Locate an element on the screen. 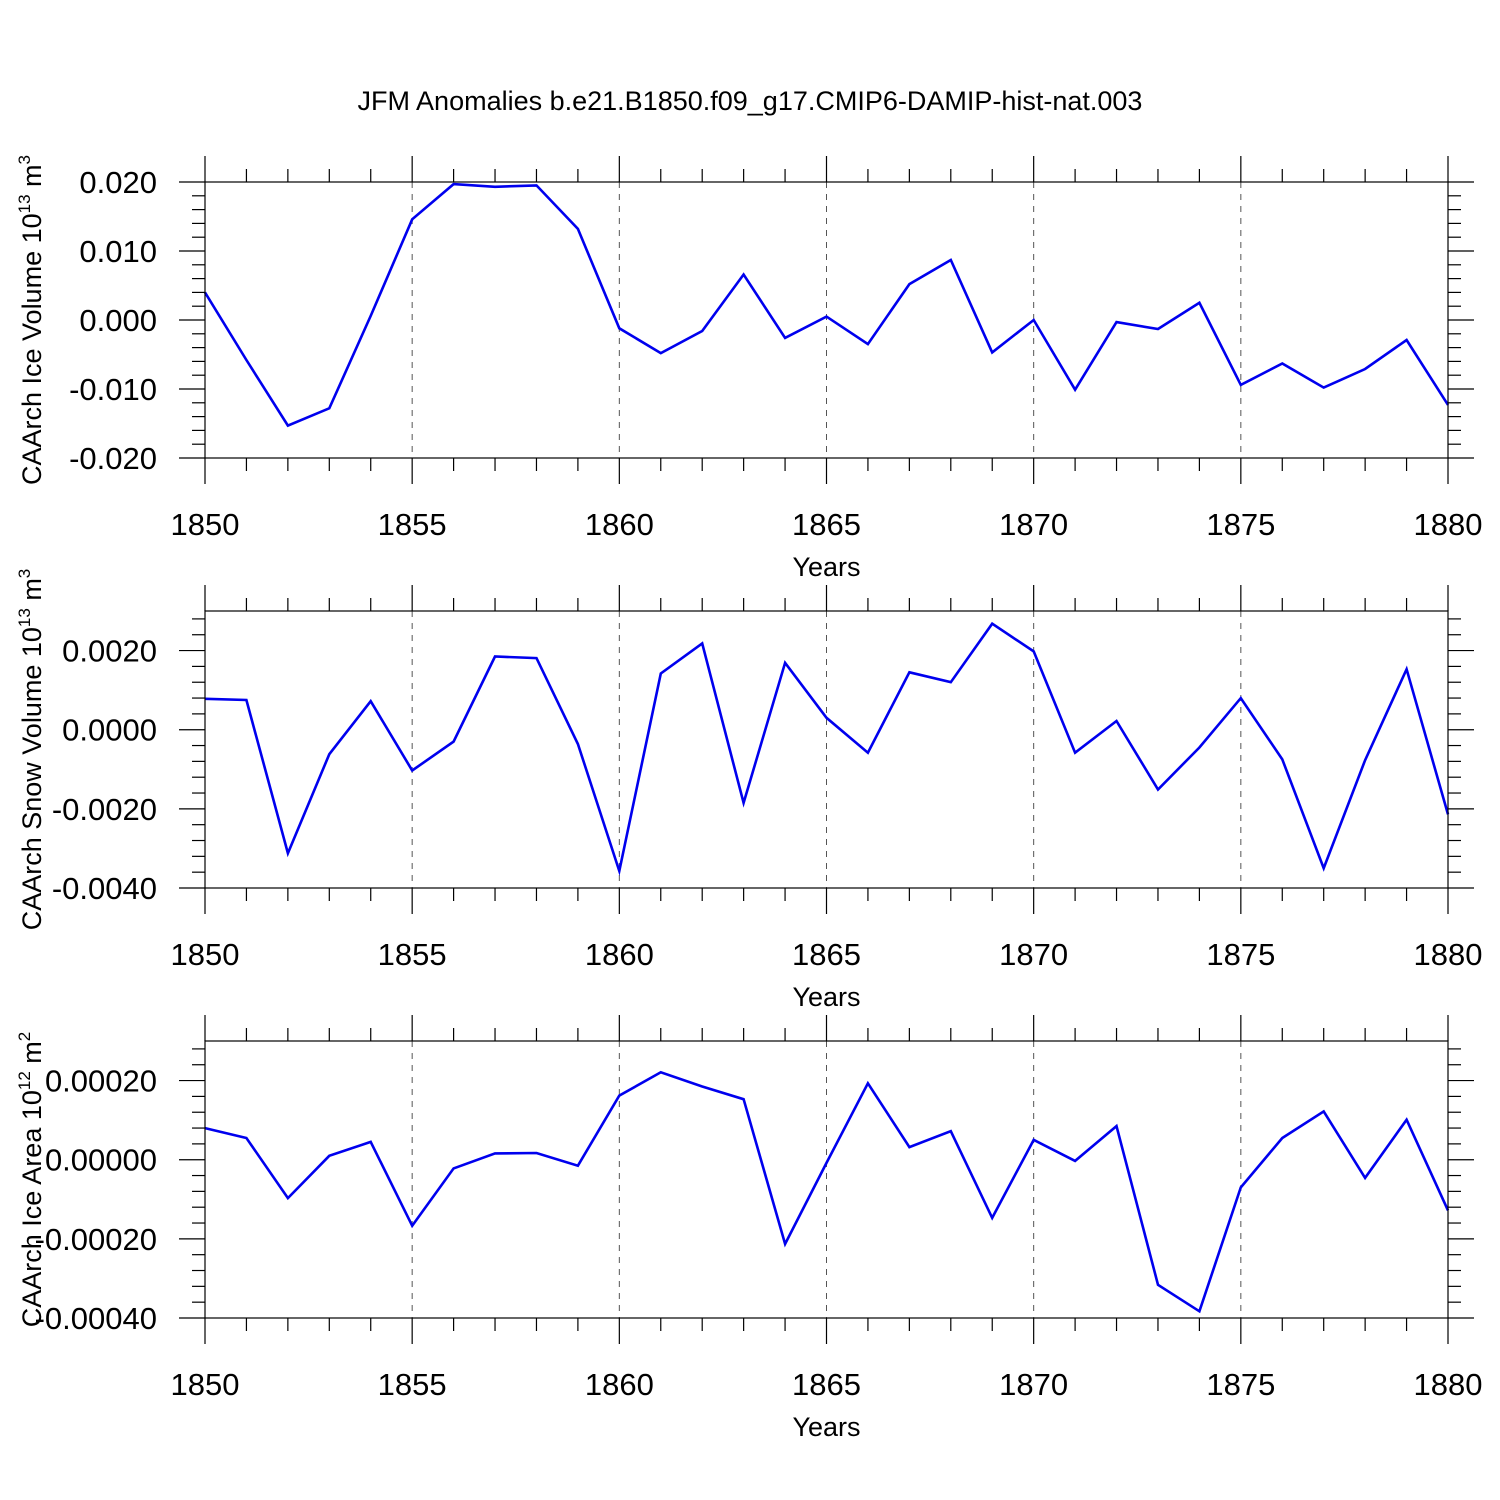  panel-2-y-tick-label: 0.0000 is located at coordinates (109, 730).